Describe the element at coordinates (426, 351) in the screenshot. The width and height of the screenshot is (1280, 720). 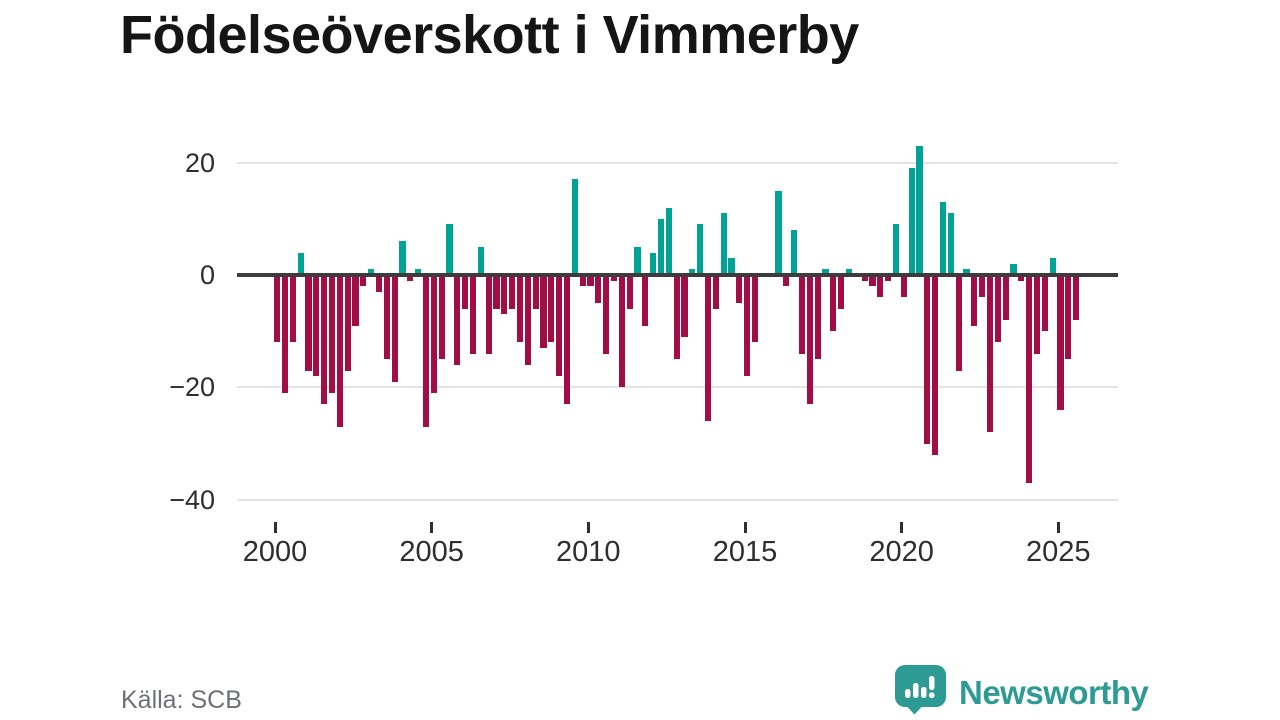
I see `bar-2004-q4` at that location.